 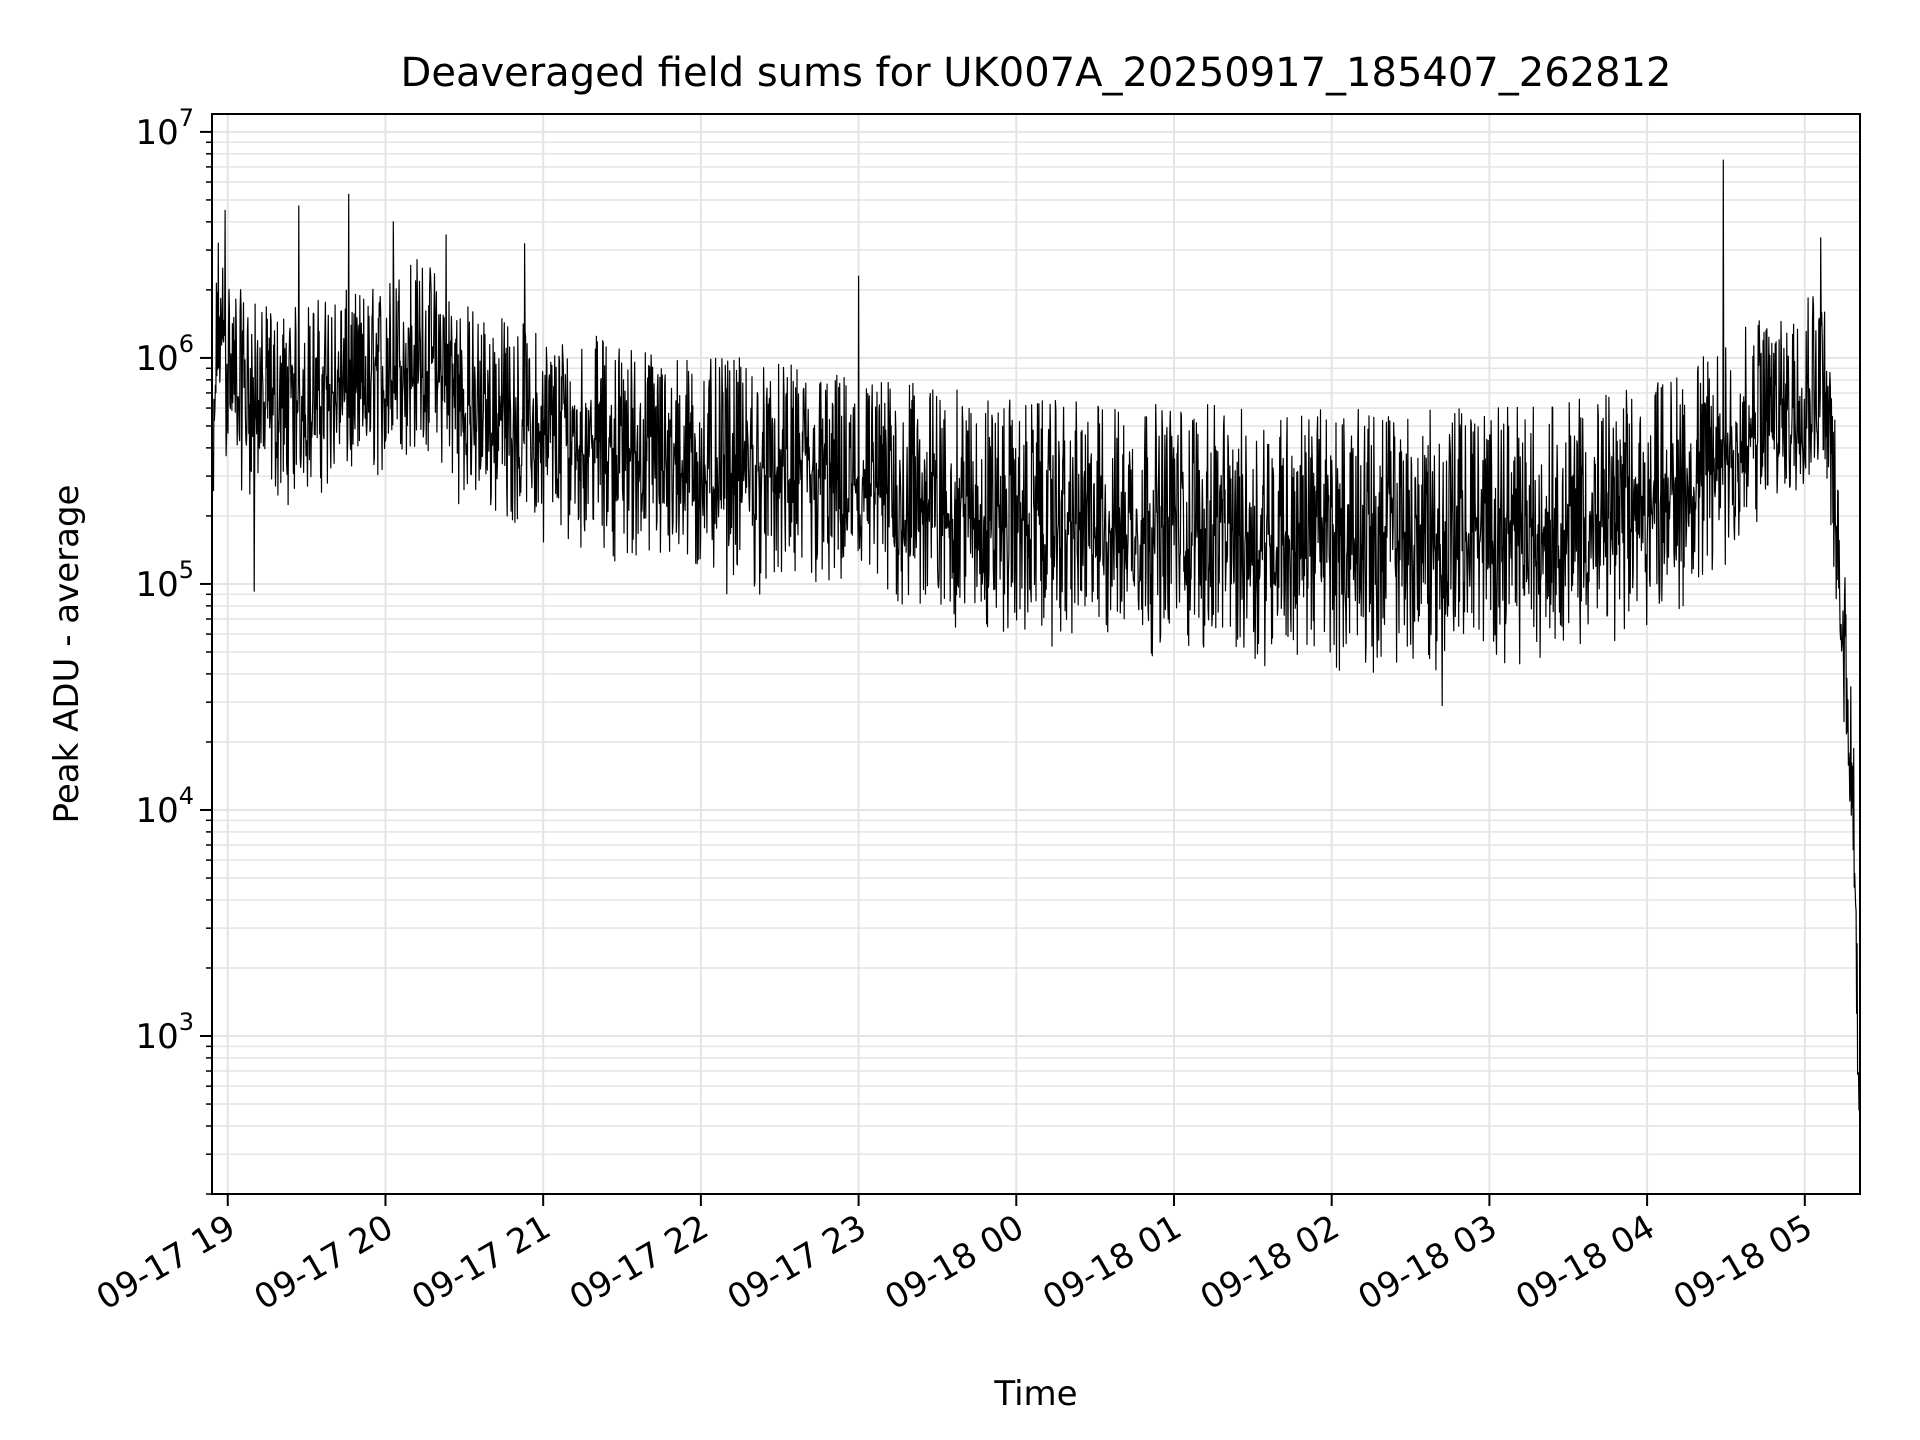 I want to click on y-tick-label: 10⁵, so click(x=164, y=580).